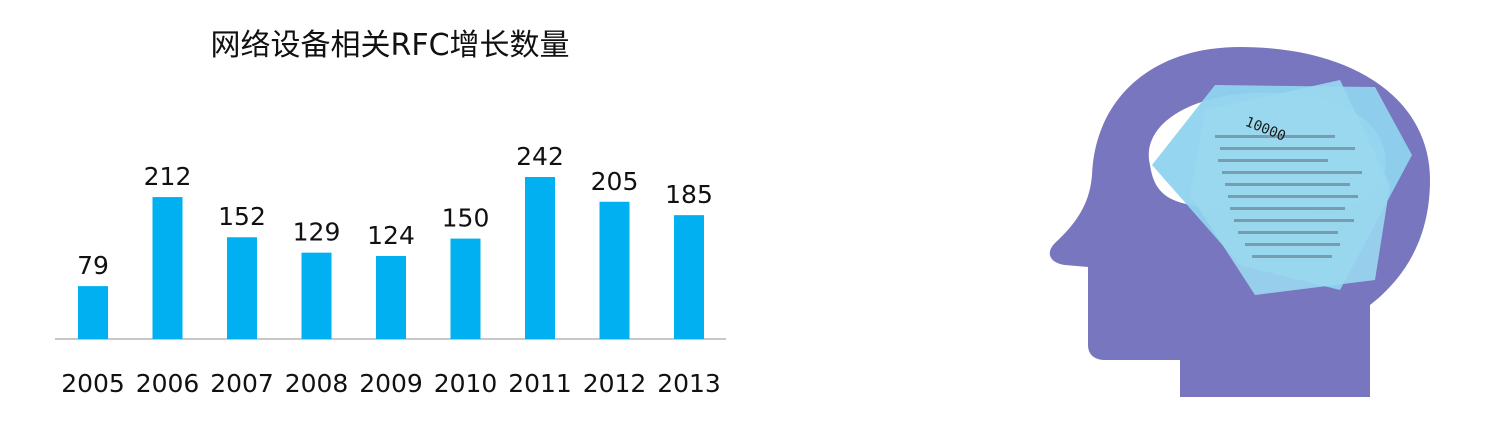  Describe the element at coordinates (389, 45) in the screenshot. I see `chart-title: 网络设备相关RFC增长数量` at that location.